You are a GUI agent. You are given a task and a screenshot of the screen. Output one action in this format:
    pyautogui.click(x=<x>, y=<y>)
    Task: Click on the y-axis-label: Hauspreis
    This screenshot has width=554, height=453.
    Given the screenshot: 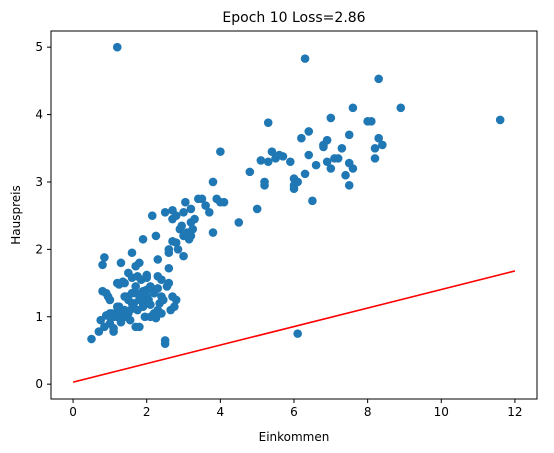 What is the action you would take?
    pyautogui.click(x=16, y=215)
    